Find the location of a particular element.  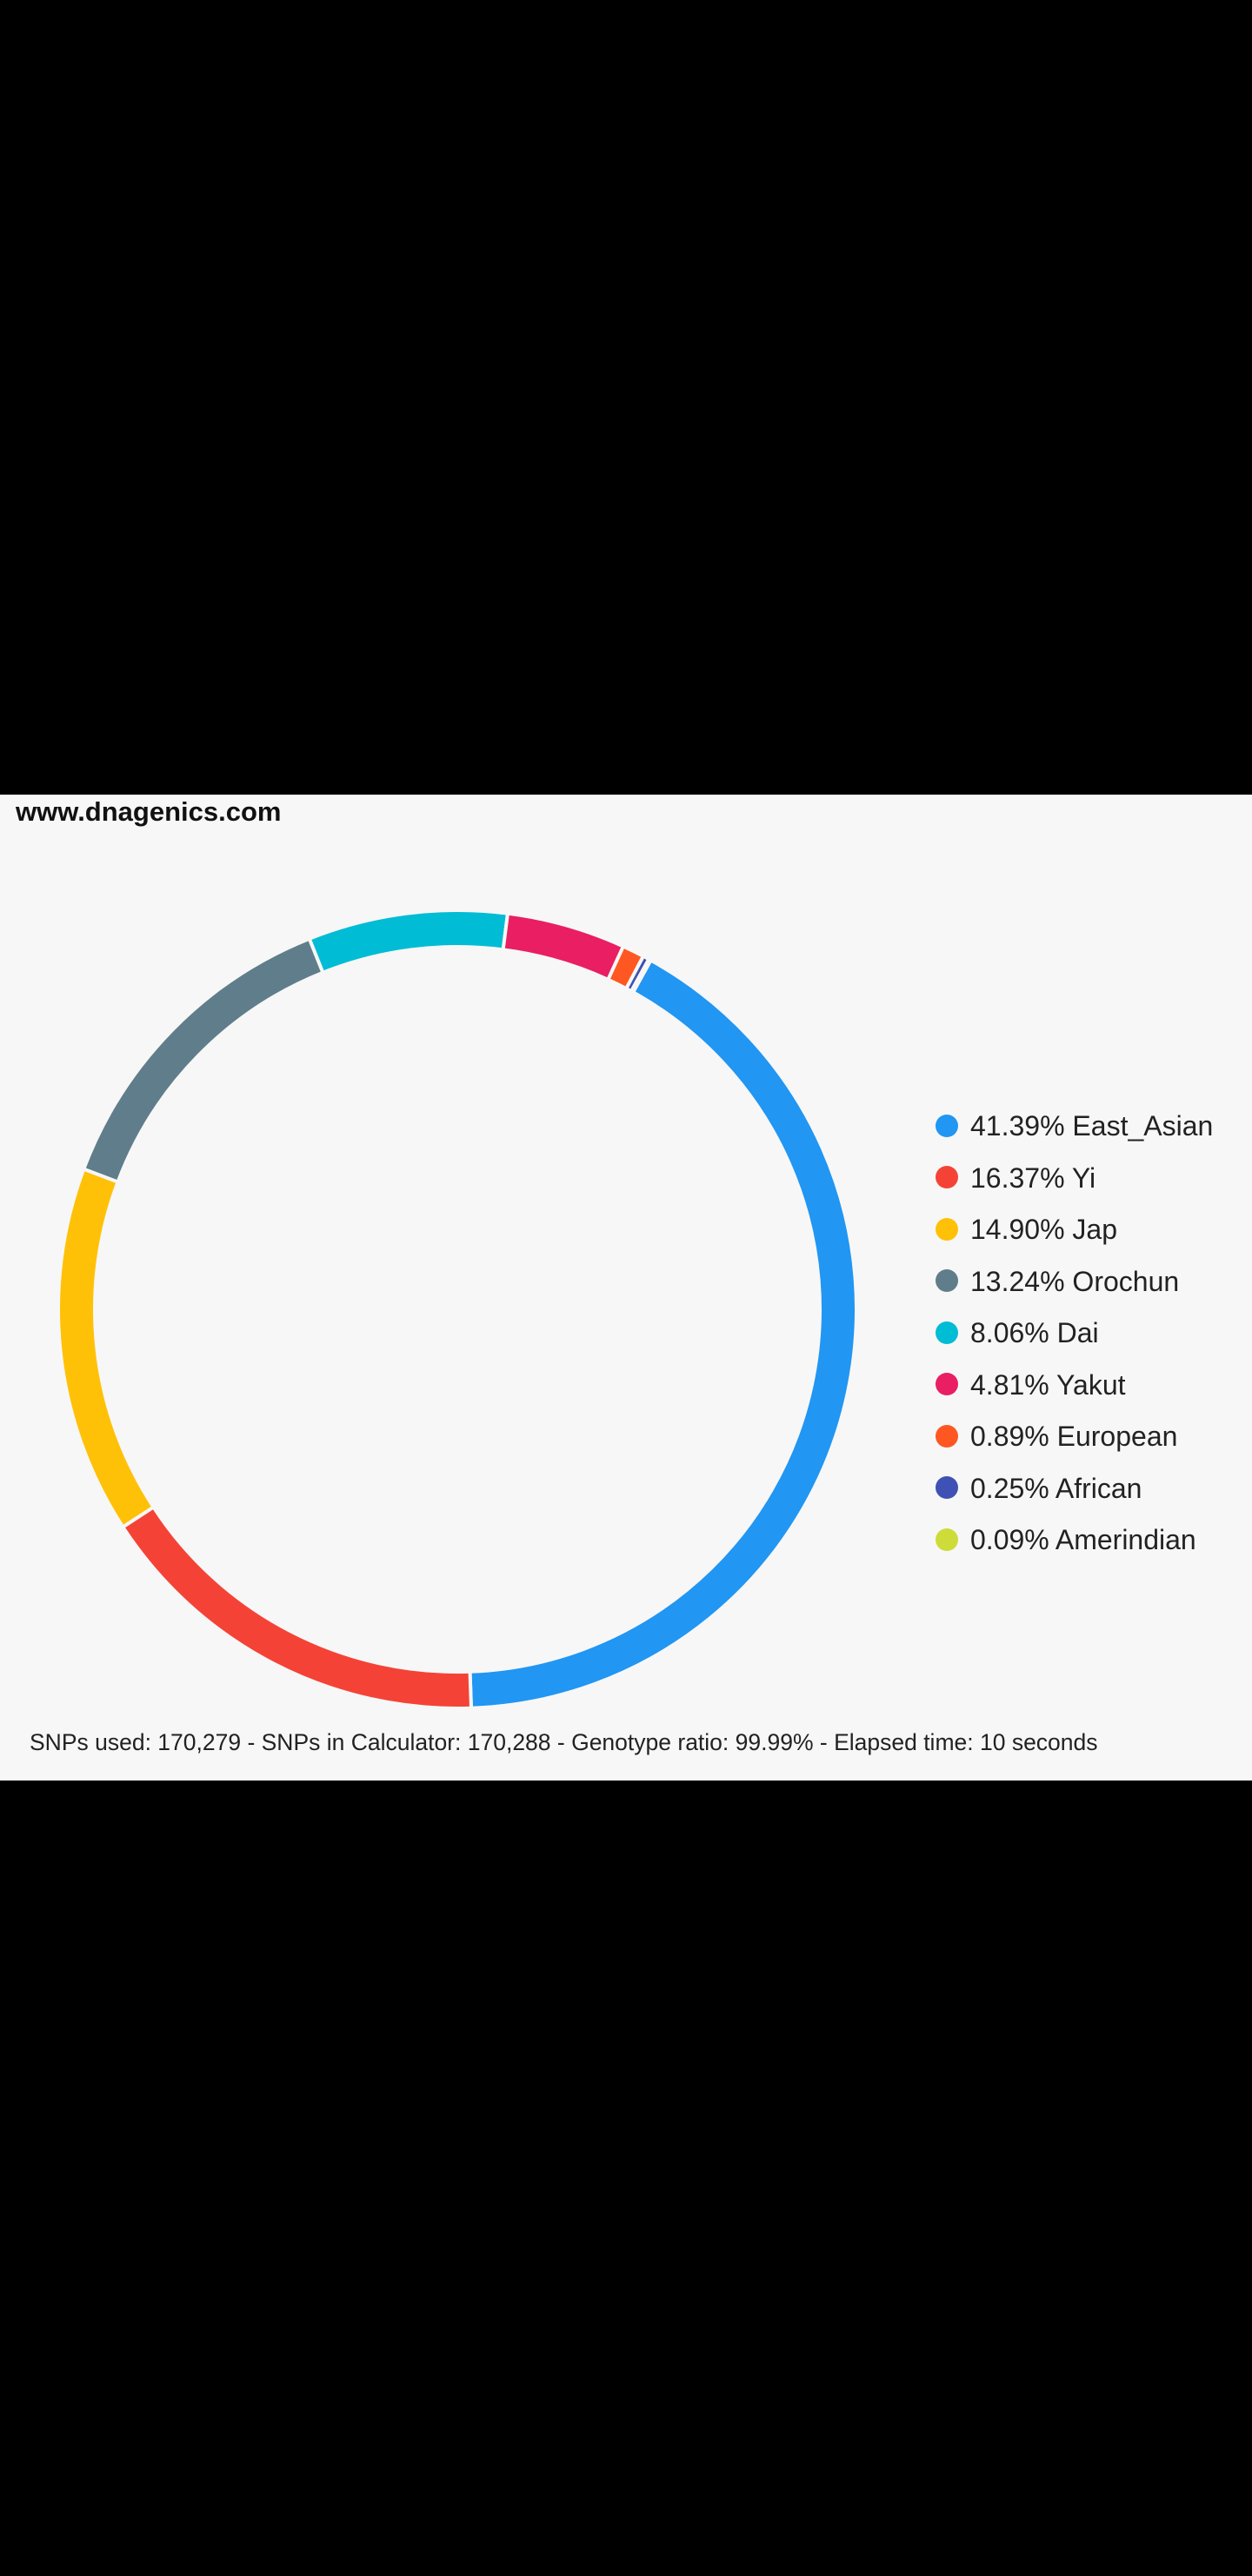

donut-slice-orochun is located at coordinates (203, 1060).